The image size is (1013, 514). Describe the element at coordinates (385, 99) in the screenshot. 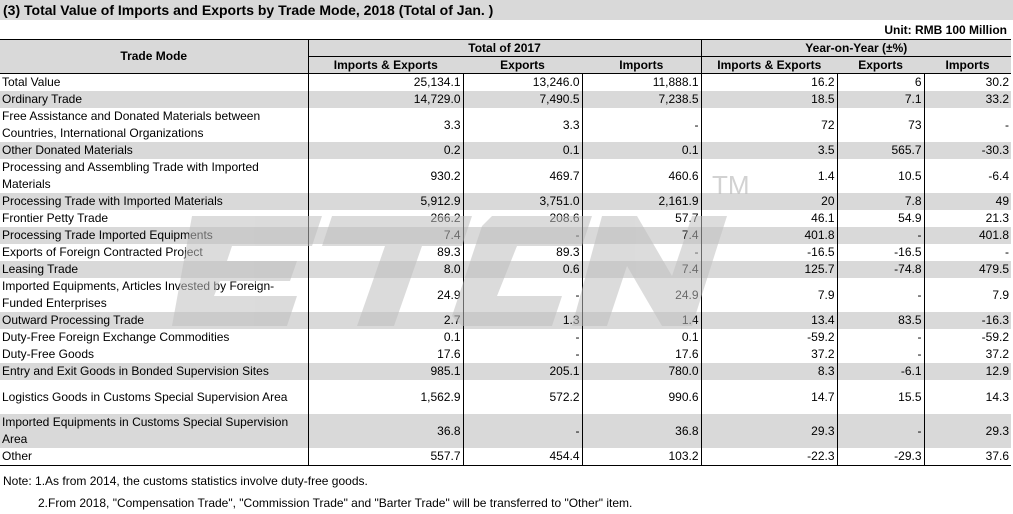

I see `row-value-cell: 14,729.0` at that location.